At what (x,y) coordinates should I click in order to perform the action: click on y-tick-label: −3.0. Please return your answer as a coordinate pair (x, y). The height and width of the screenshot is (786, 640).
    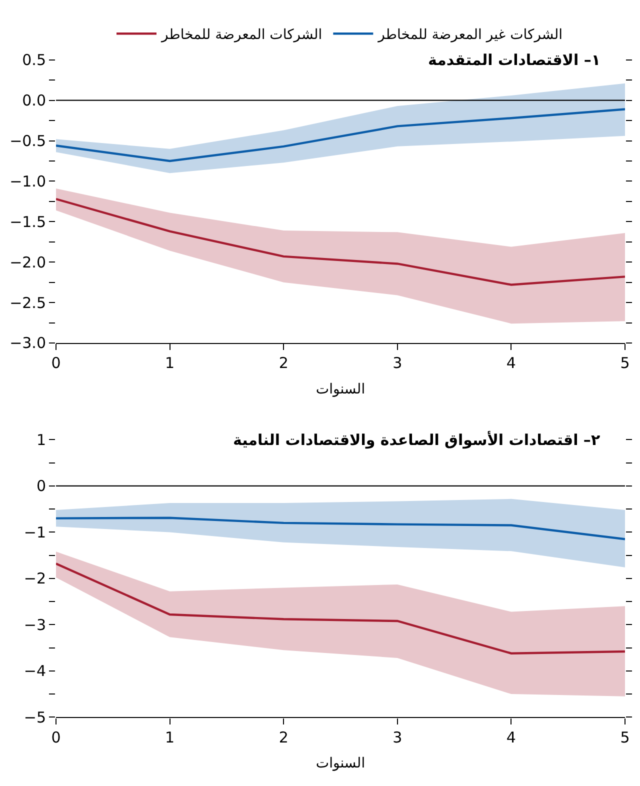
    Looking at the image, I should click on (28, 343).